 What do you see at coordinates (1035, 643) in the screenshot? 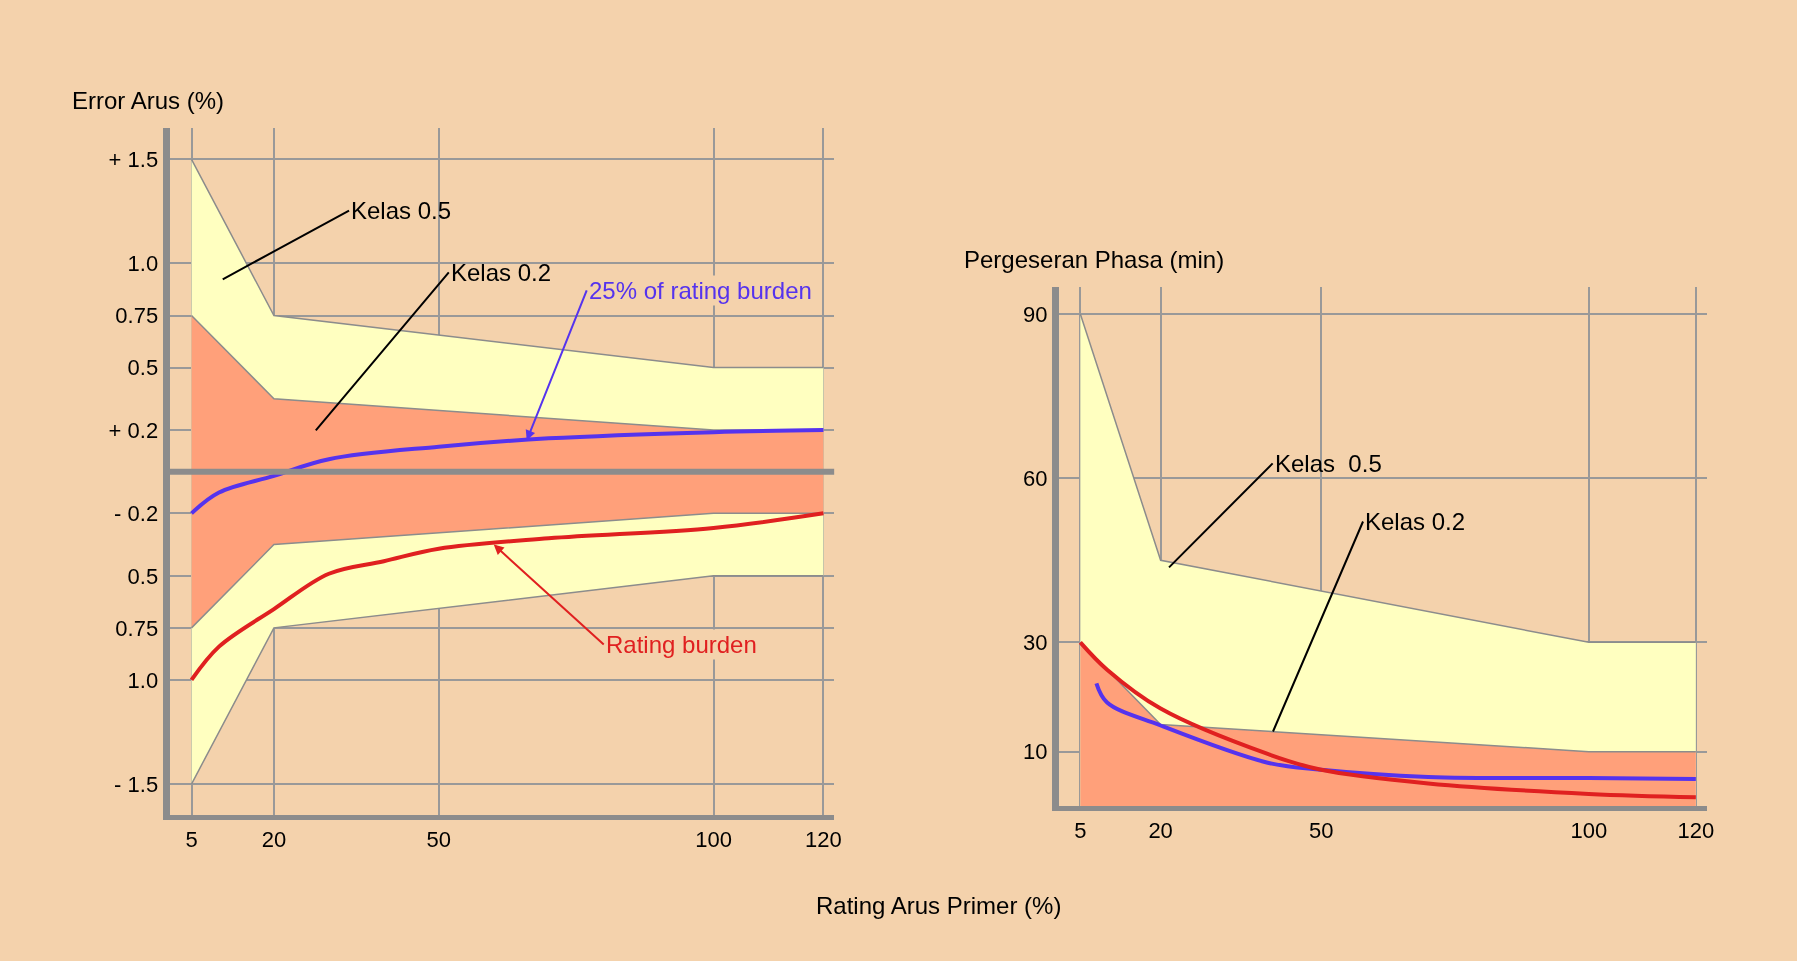
I see `y-tick-label: 30` at bounding box center [1035, 643].